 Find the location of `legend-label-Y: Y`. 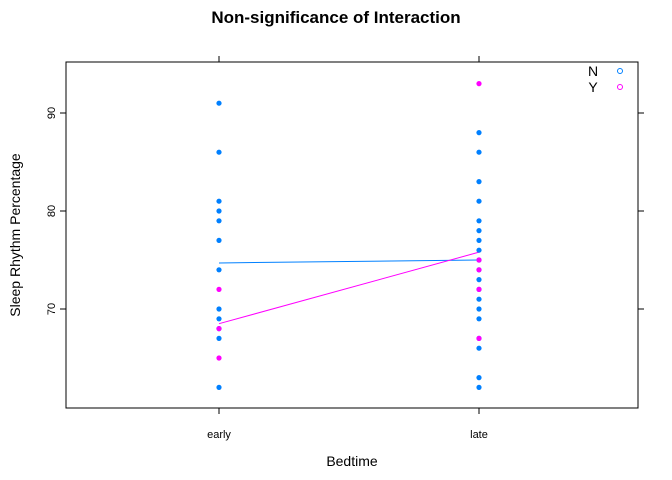

legend-label-Y: Y is located at coordinates (593, 87).